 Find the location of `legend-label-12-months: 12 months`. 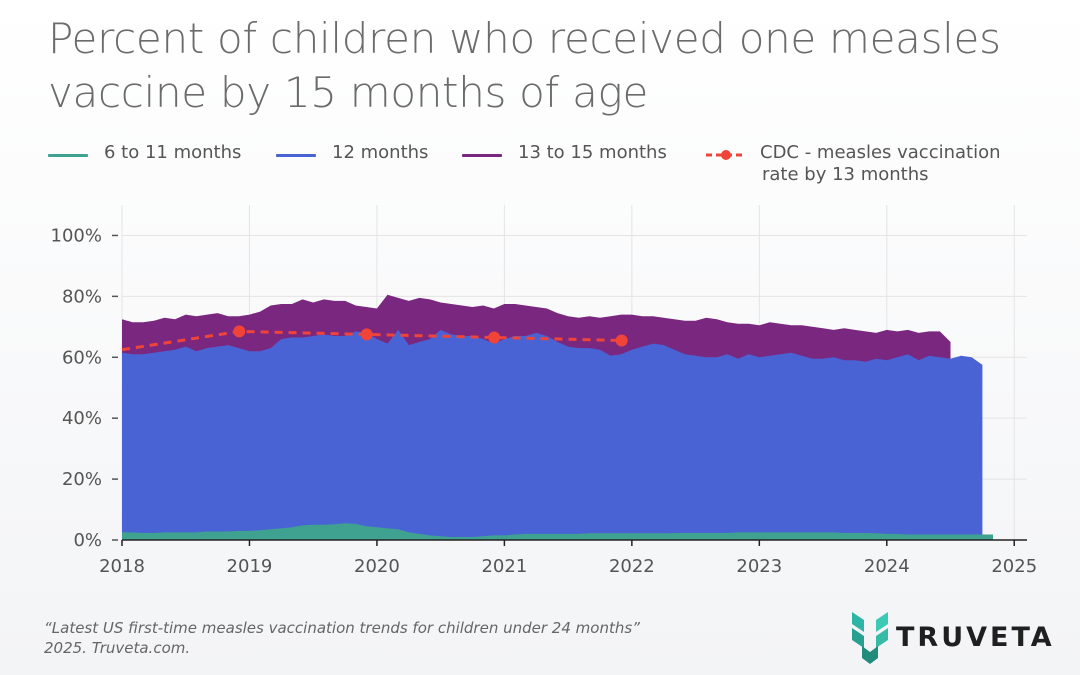

legend-label-12-months: 12 months is located at coordinates (380, 152).